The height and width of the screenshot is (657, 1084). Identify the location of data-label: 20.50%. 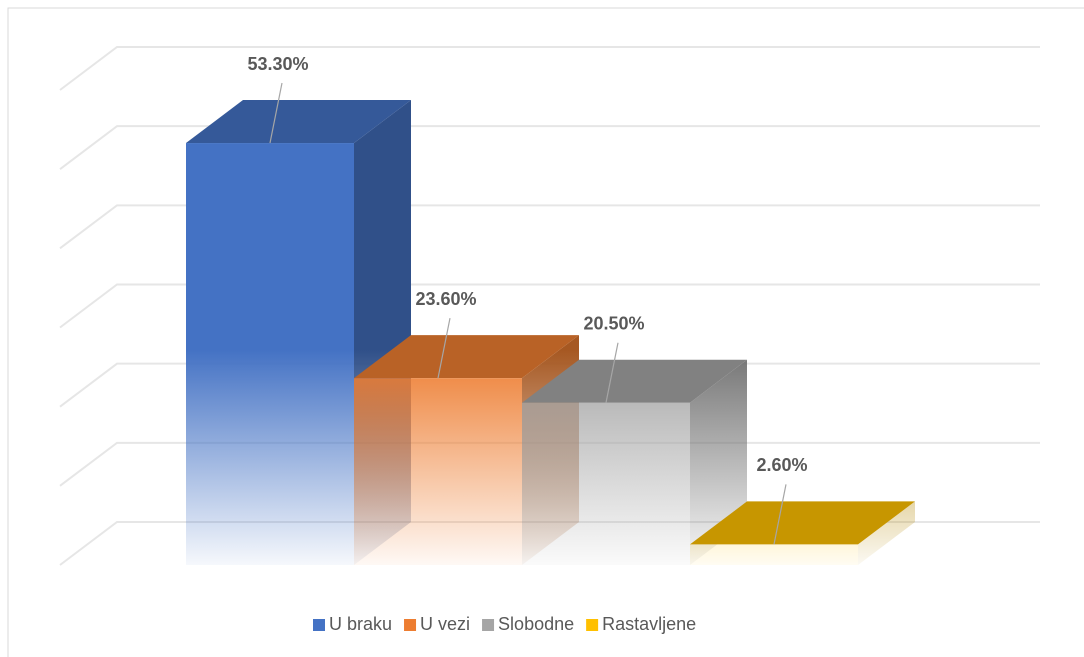
(613, 323).